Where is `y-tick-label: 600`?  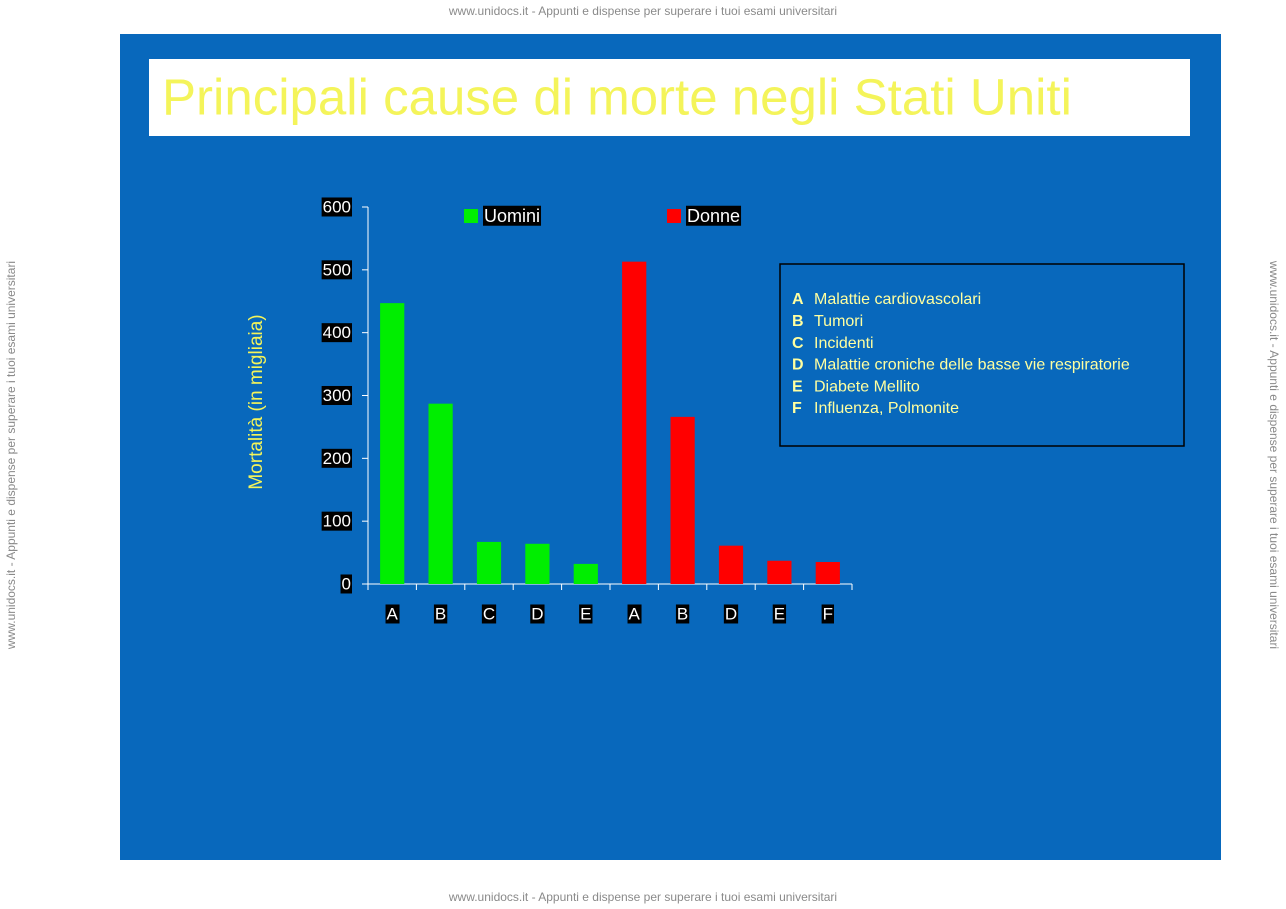 y-tick-label: 600 is located at coordinates (337, 206).